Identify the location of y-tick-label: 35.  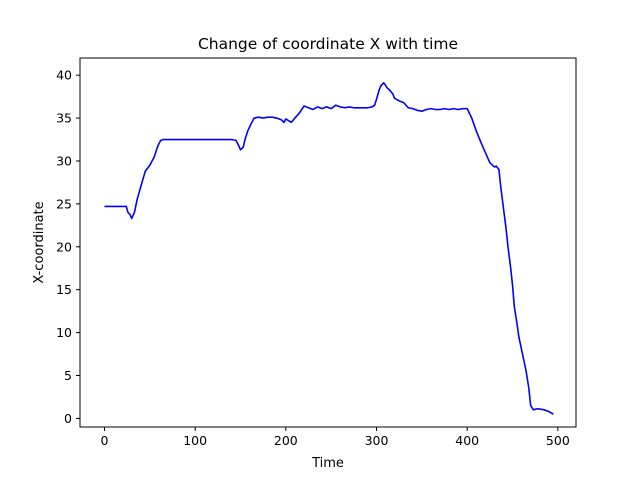
(64, 118).